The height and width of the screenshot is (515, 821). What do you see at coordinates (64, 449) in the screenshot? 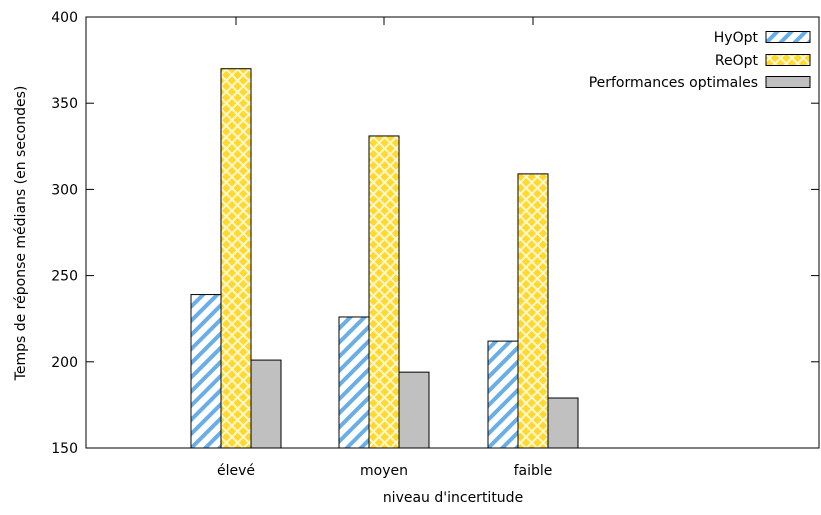
I see `y-tick-label: 150` at bounding box center [64, 449].